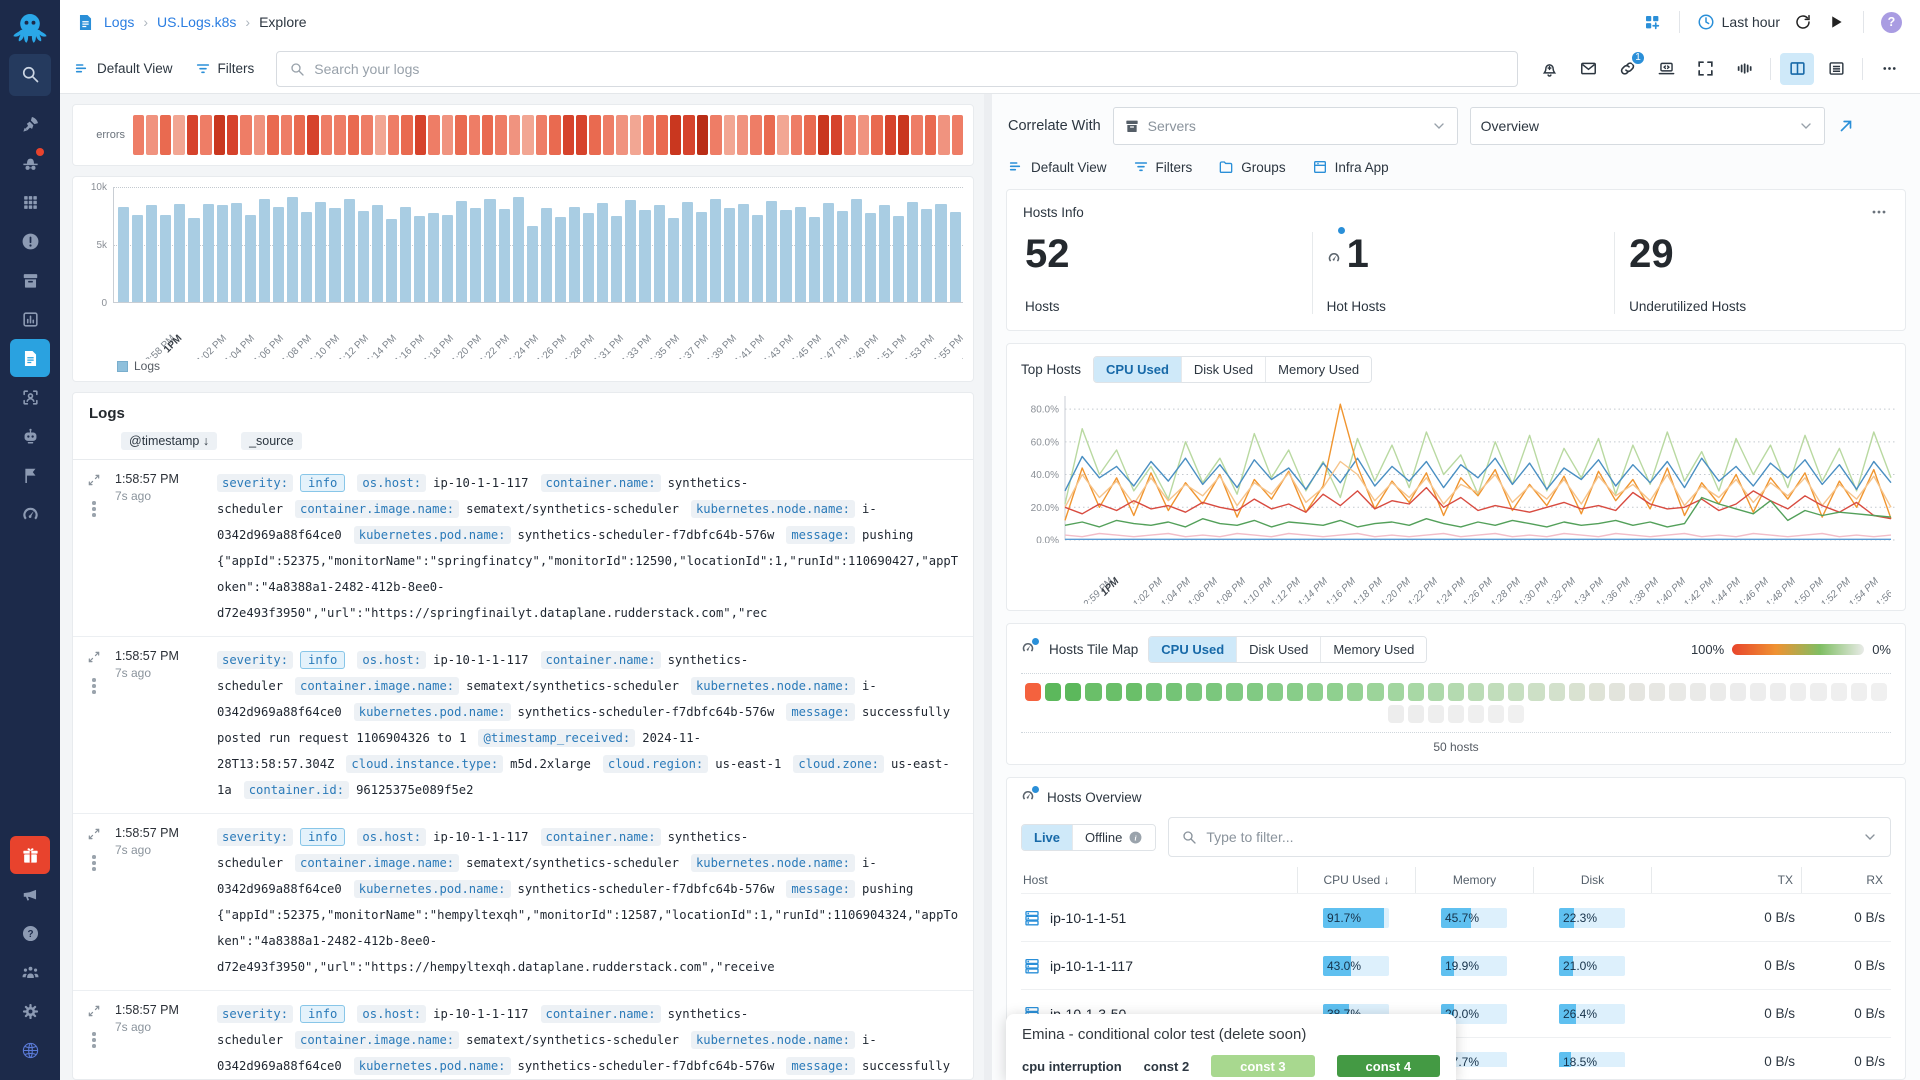 This screenshot has width=1920, height=1080. What do you see at coordinates (988, 587) in the screenshot?
I see `panel-resizer` at bounding box center [988, 587].